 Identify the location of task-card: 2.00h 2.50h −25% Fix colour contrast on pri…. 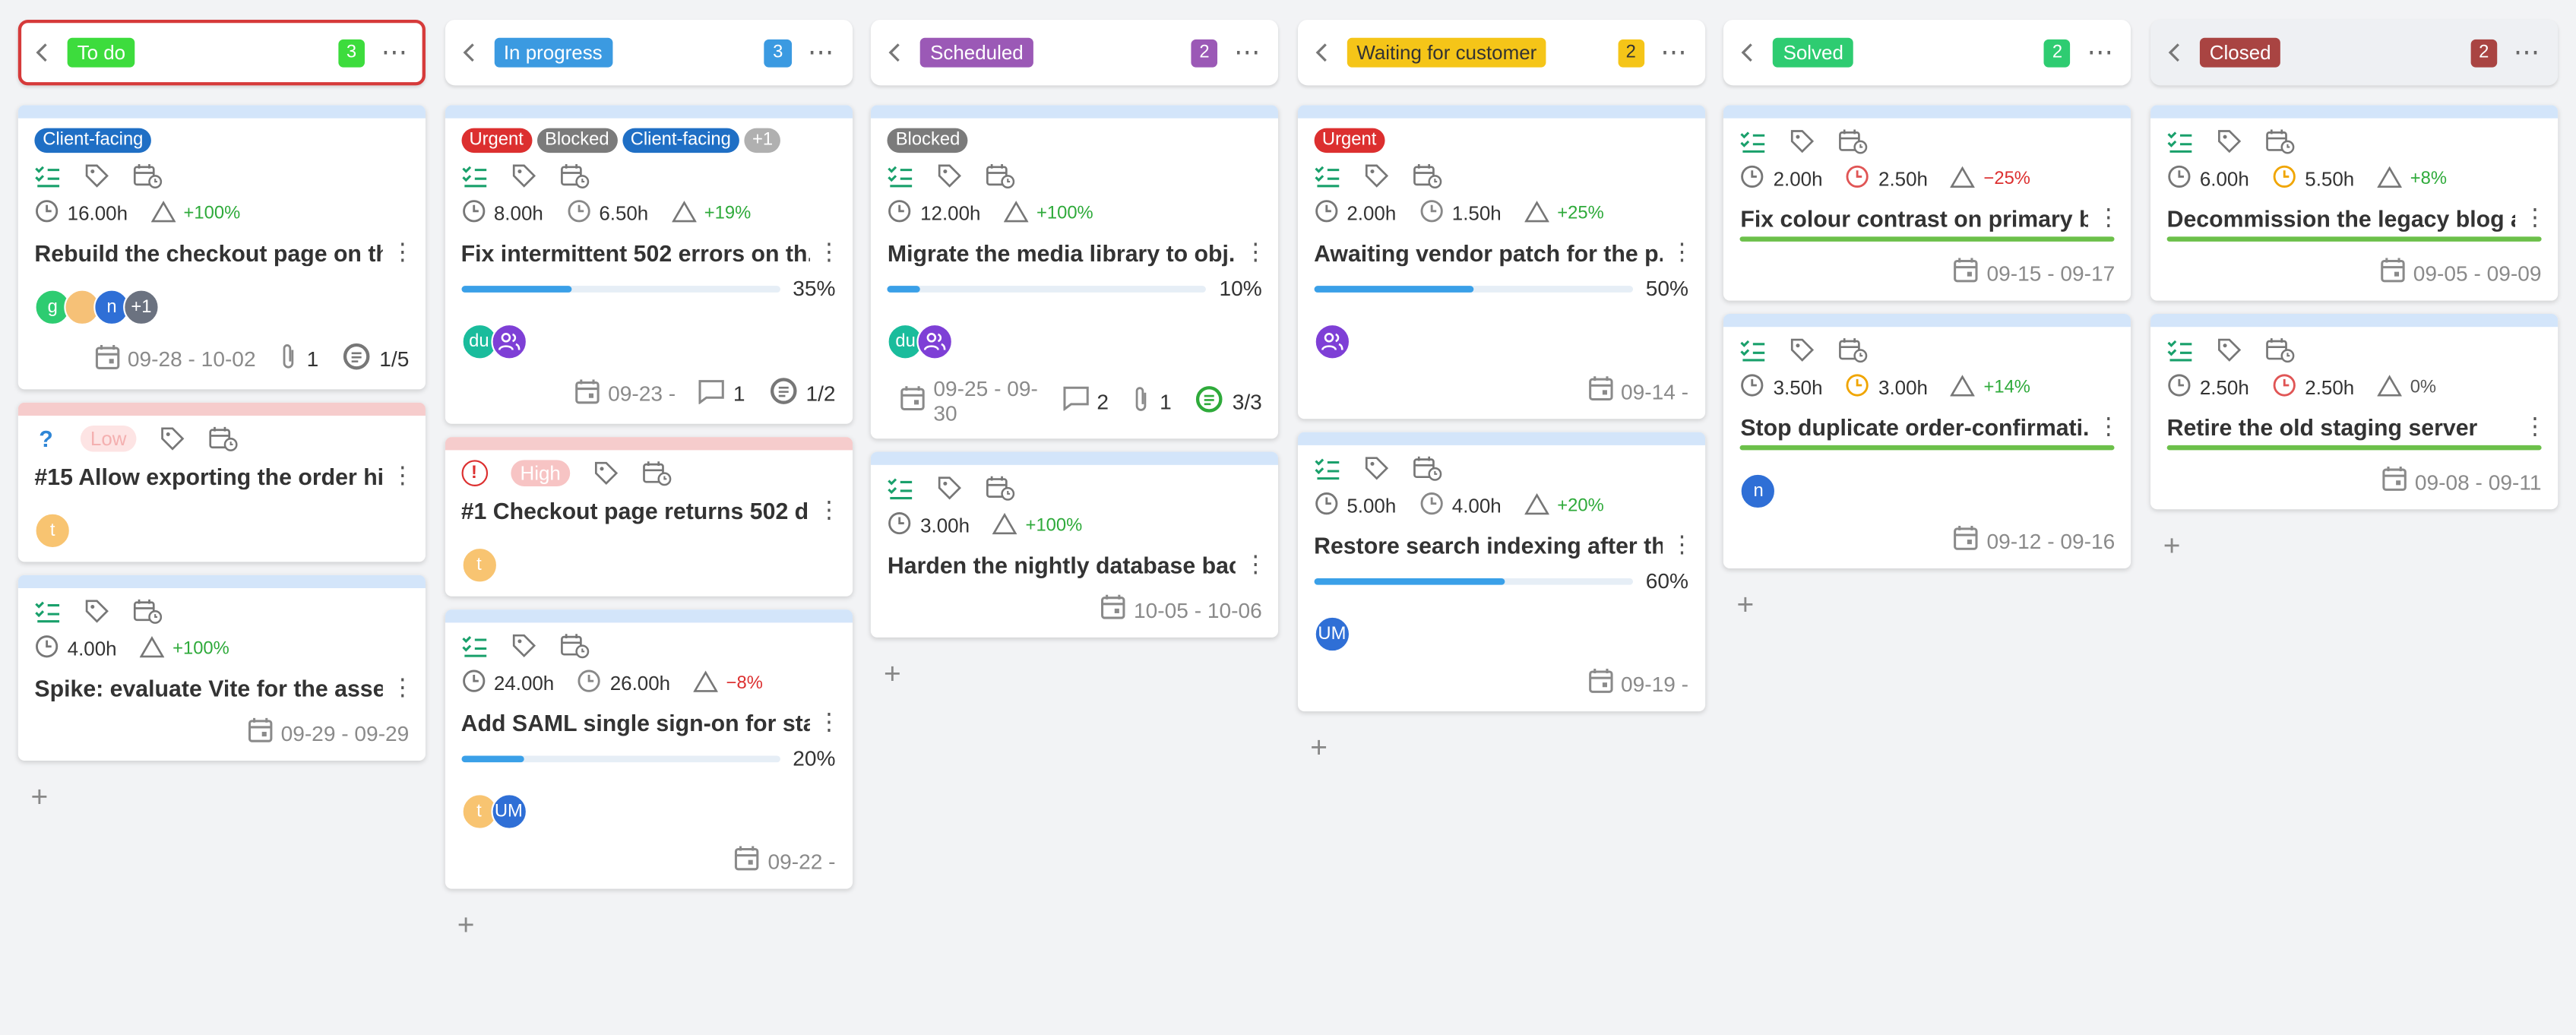
(1927, 203).